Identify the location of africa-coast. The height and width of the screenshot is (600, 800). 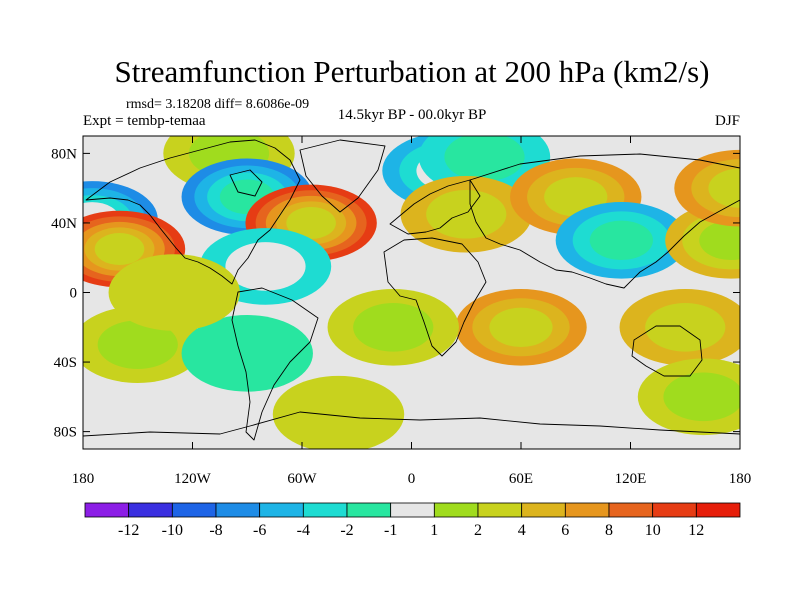
(435, 297).